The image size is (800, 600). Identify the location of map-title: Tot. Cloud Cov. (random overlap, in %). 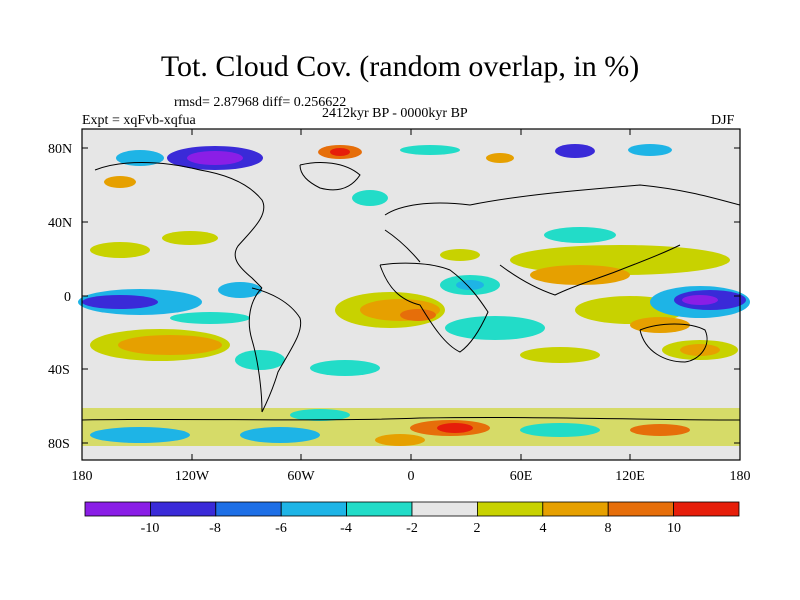
(400, 66).